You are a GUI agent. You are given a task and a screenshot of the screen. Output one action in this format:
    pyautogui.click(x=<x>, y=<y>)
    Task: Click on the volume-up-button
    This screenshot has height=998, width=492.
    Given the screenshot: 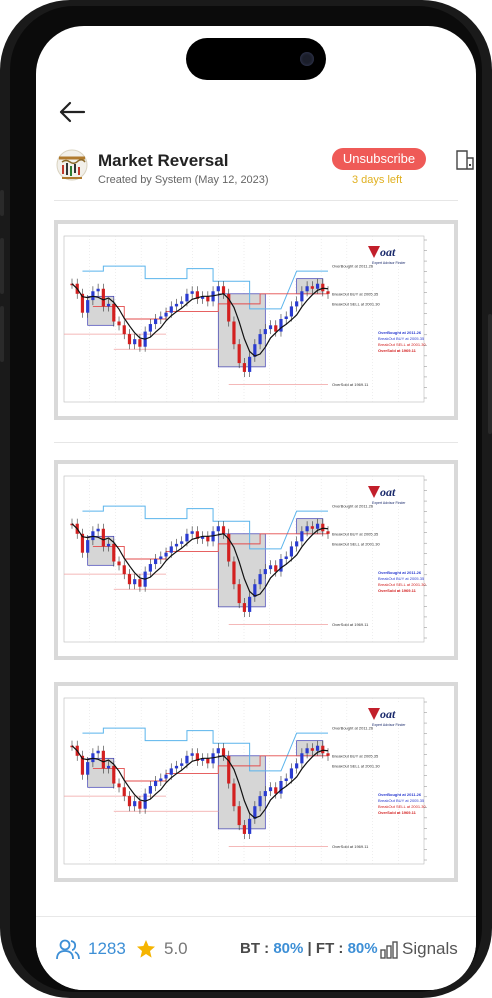 What is the action you would take?
    pyautogui.click(x=2, y=266)
    